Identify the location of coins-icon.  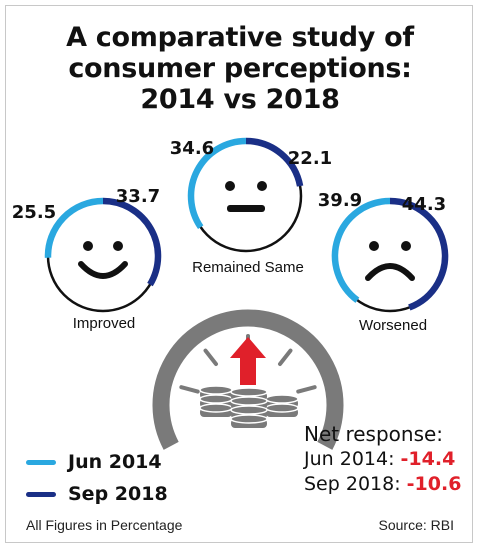
(249, 406).